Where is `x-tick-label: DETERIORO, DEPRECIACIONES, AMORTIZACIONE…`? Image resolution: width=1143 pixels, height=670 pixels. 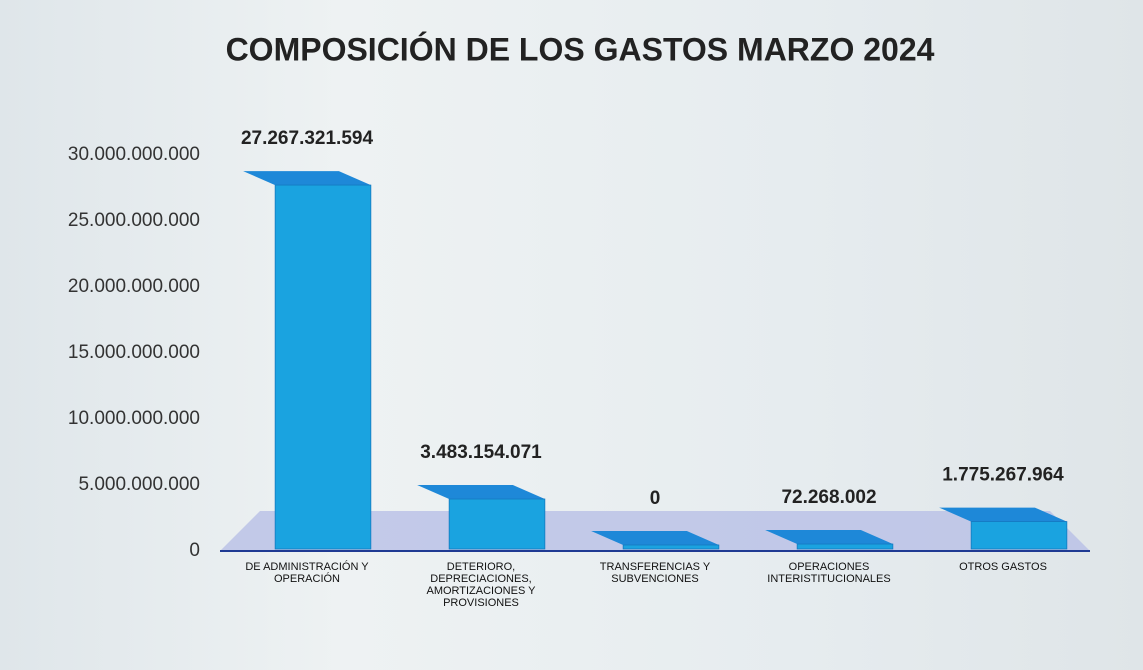 x-tick-label: DETERIORO, DEPRECIACIONES, AMORTIZACIONE… is located at coordinates (481, 585).